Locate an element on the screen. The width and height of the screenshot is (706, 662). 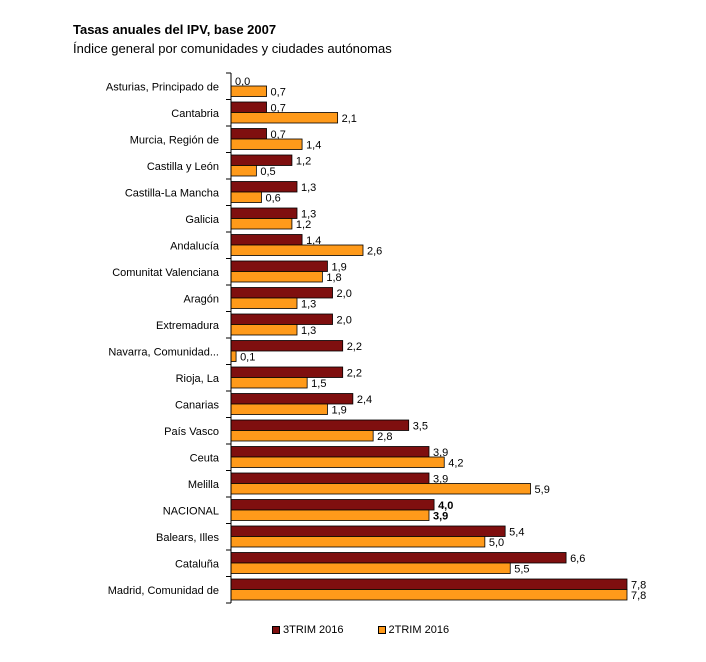
data-label: 0,0 is located at coordinates (242, 82).